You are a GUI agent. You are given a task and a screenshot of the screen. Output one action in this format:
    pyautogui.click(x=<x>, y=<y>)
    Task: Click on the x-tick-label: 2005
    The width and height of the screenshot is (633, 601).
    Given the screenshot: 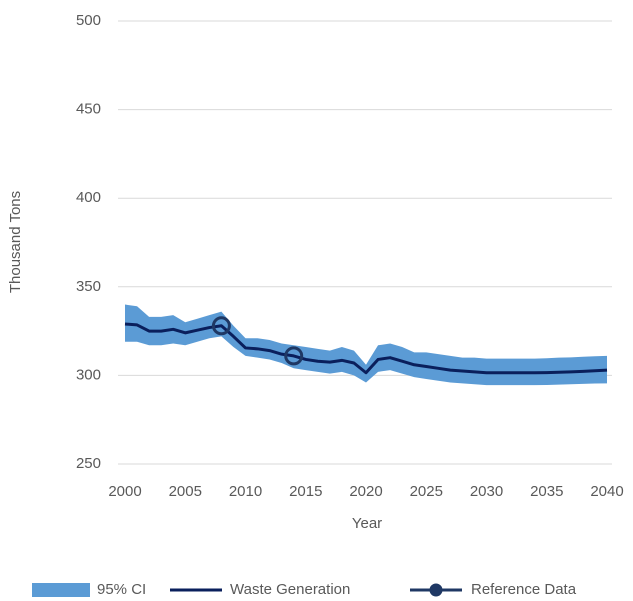 What is the action you would take?
    pyautogui.click(x=185, y=491)
    